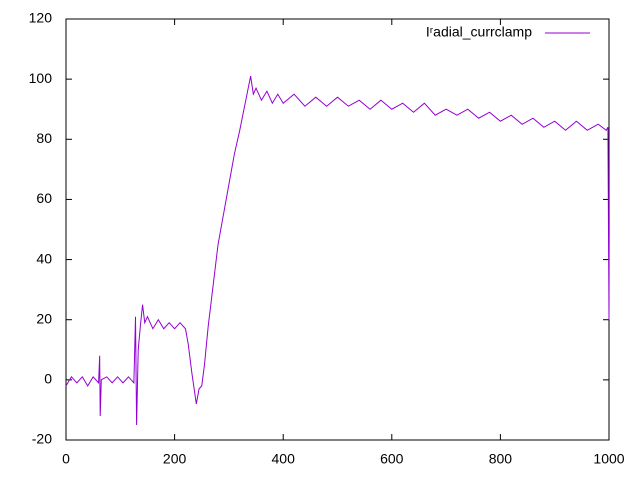  What do you see at coordinates (479, 32) in the screenshot?
I see `legend-label: Iʳadial_currclamp` at bounding box center [479, 32].